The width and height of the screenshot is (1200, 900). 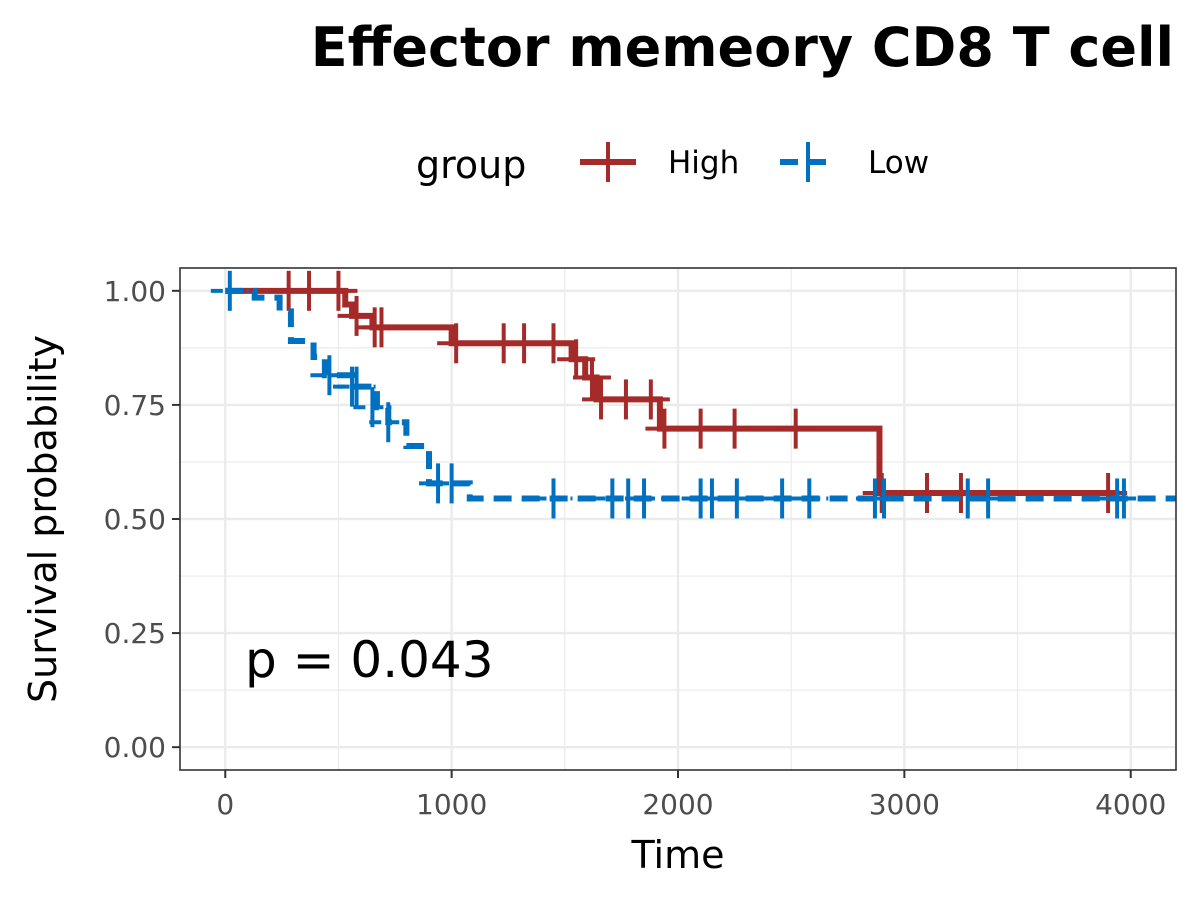 What do you see at coordinates (135, 405) in the screenshot?
I see `y-tick-label: 0.75` at bounding box center [135, 405].